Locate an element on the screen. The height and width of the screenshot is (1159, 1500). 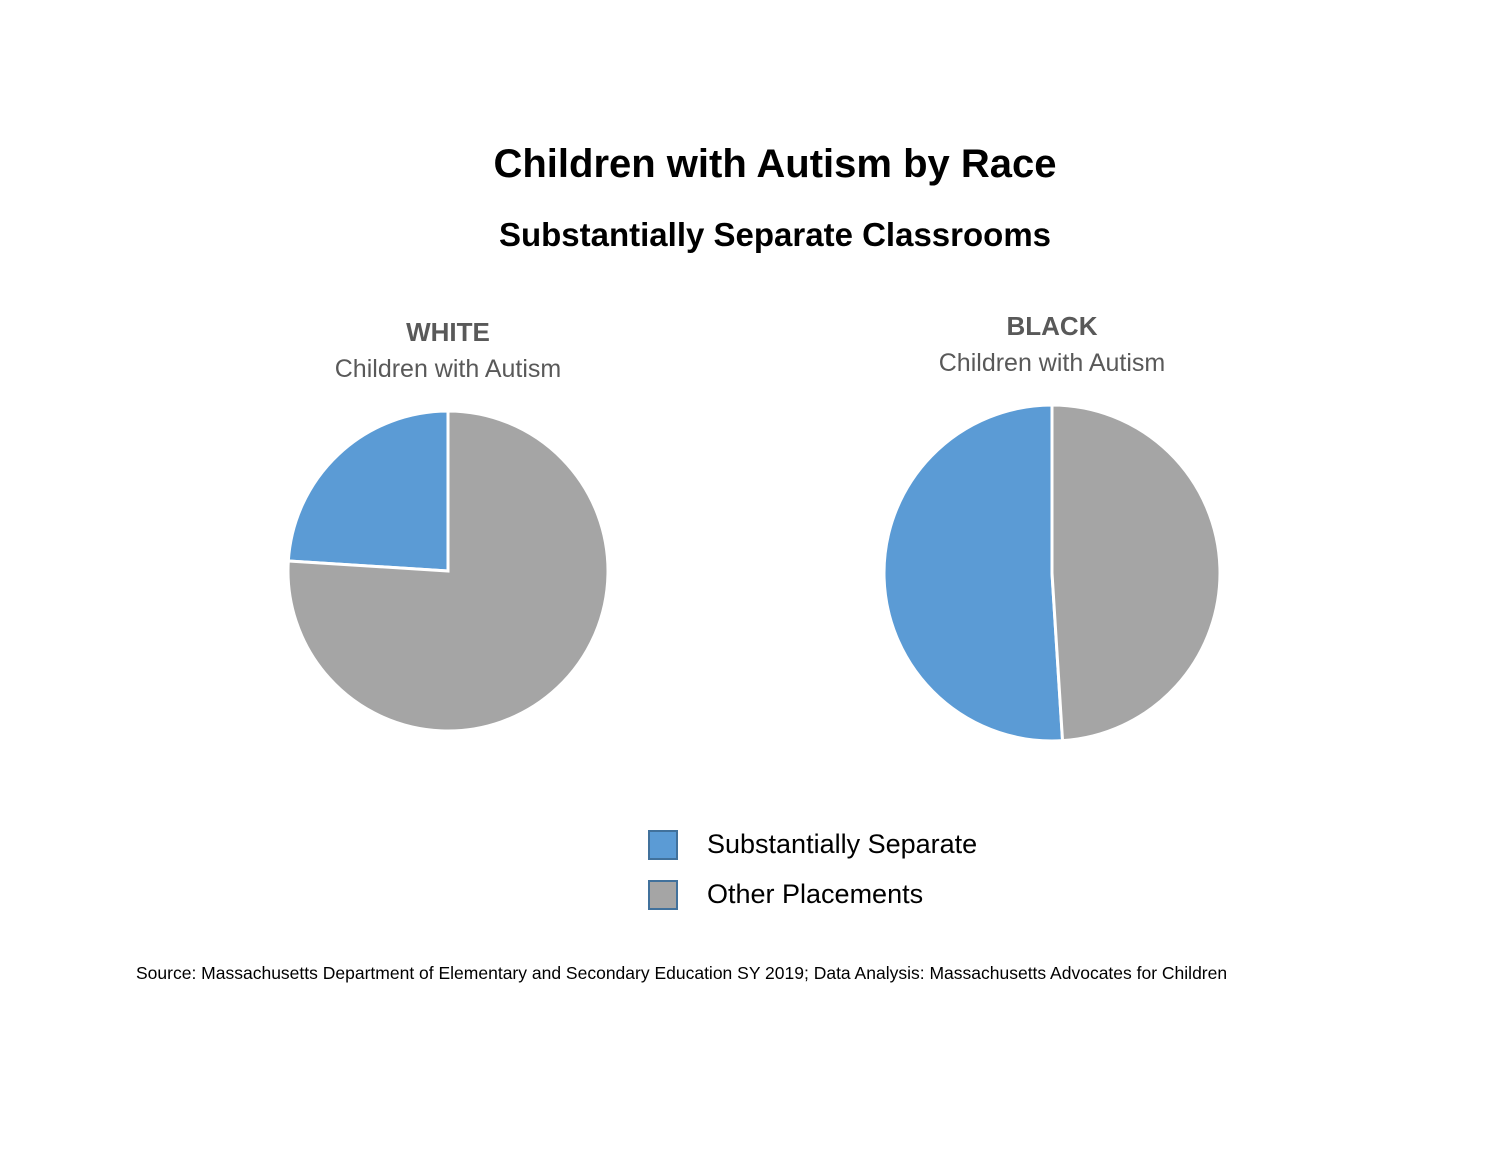
black-slice-other-placements is located at coordinates (1136, 573).